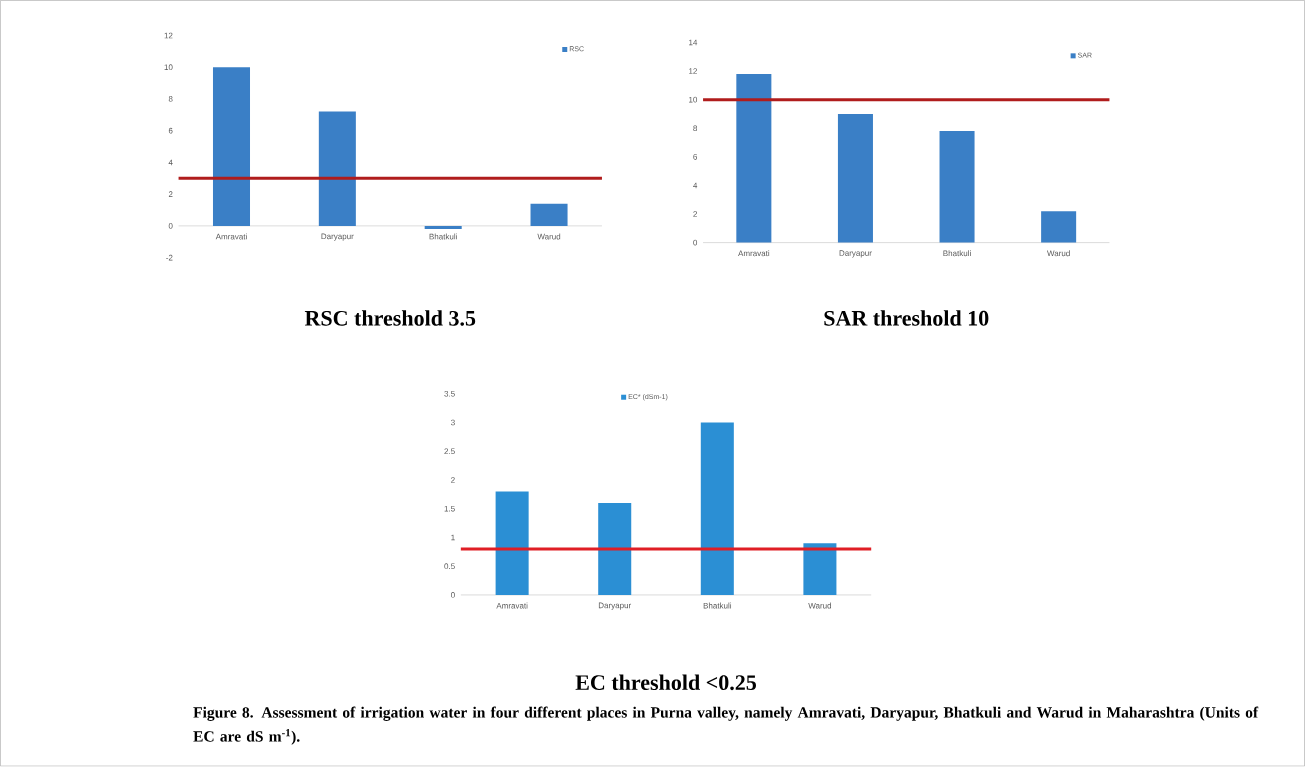 Image resolution: width=1305 pixels, height=767 pixels. I want to click on y-tick-label: 14, so click(693, 42).